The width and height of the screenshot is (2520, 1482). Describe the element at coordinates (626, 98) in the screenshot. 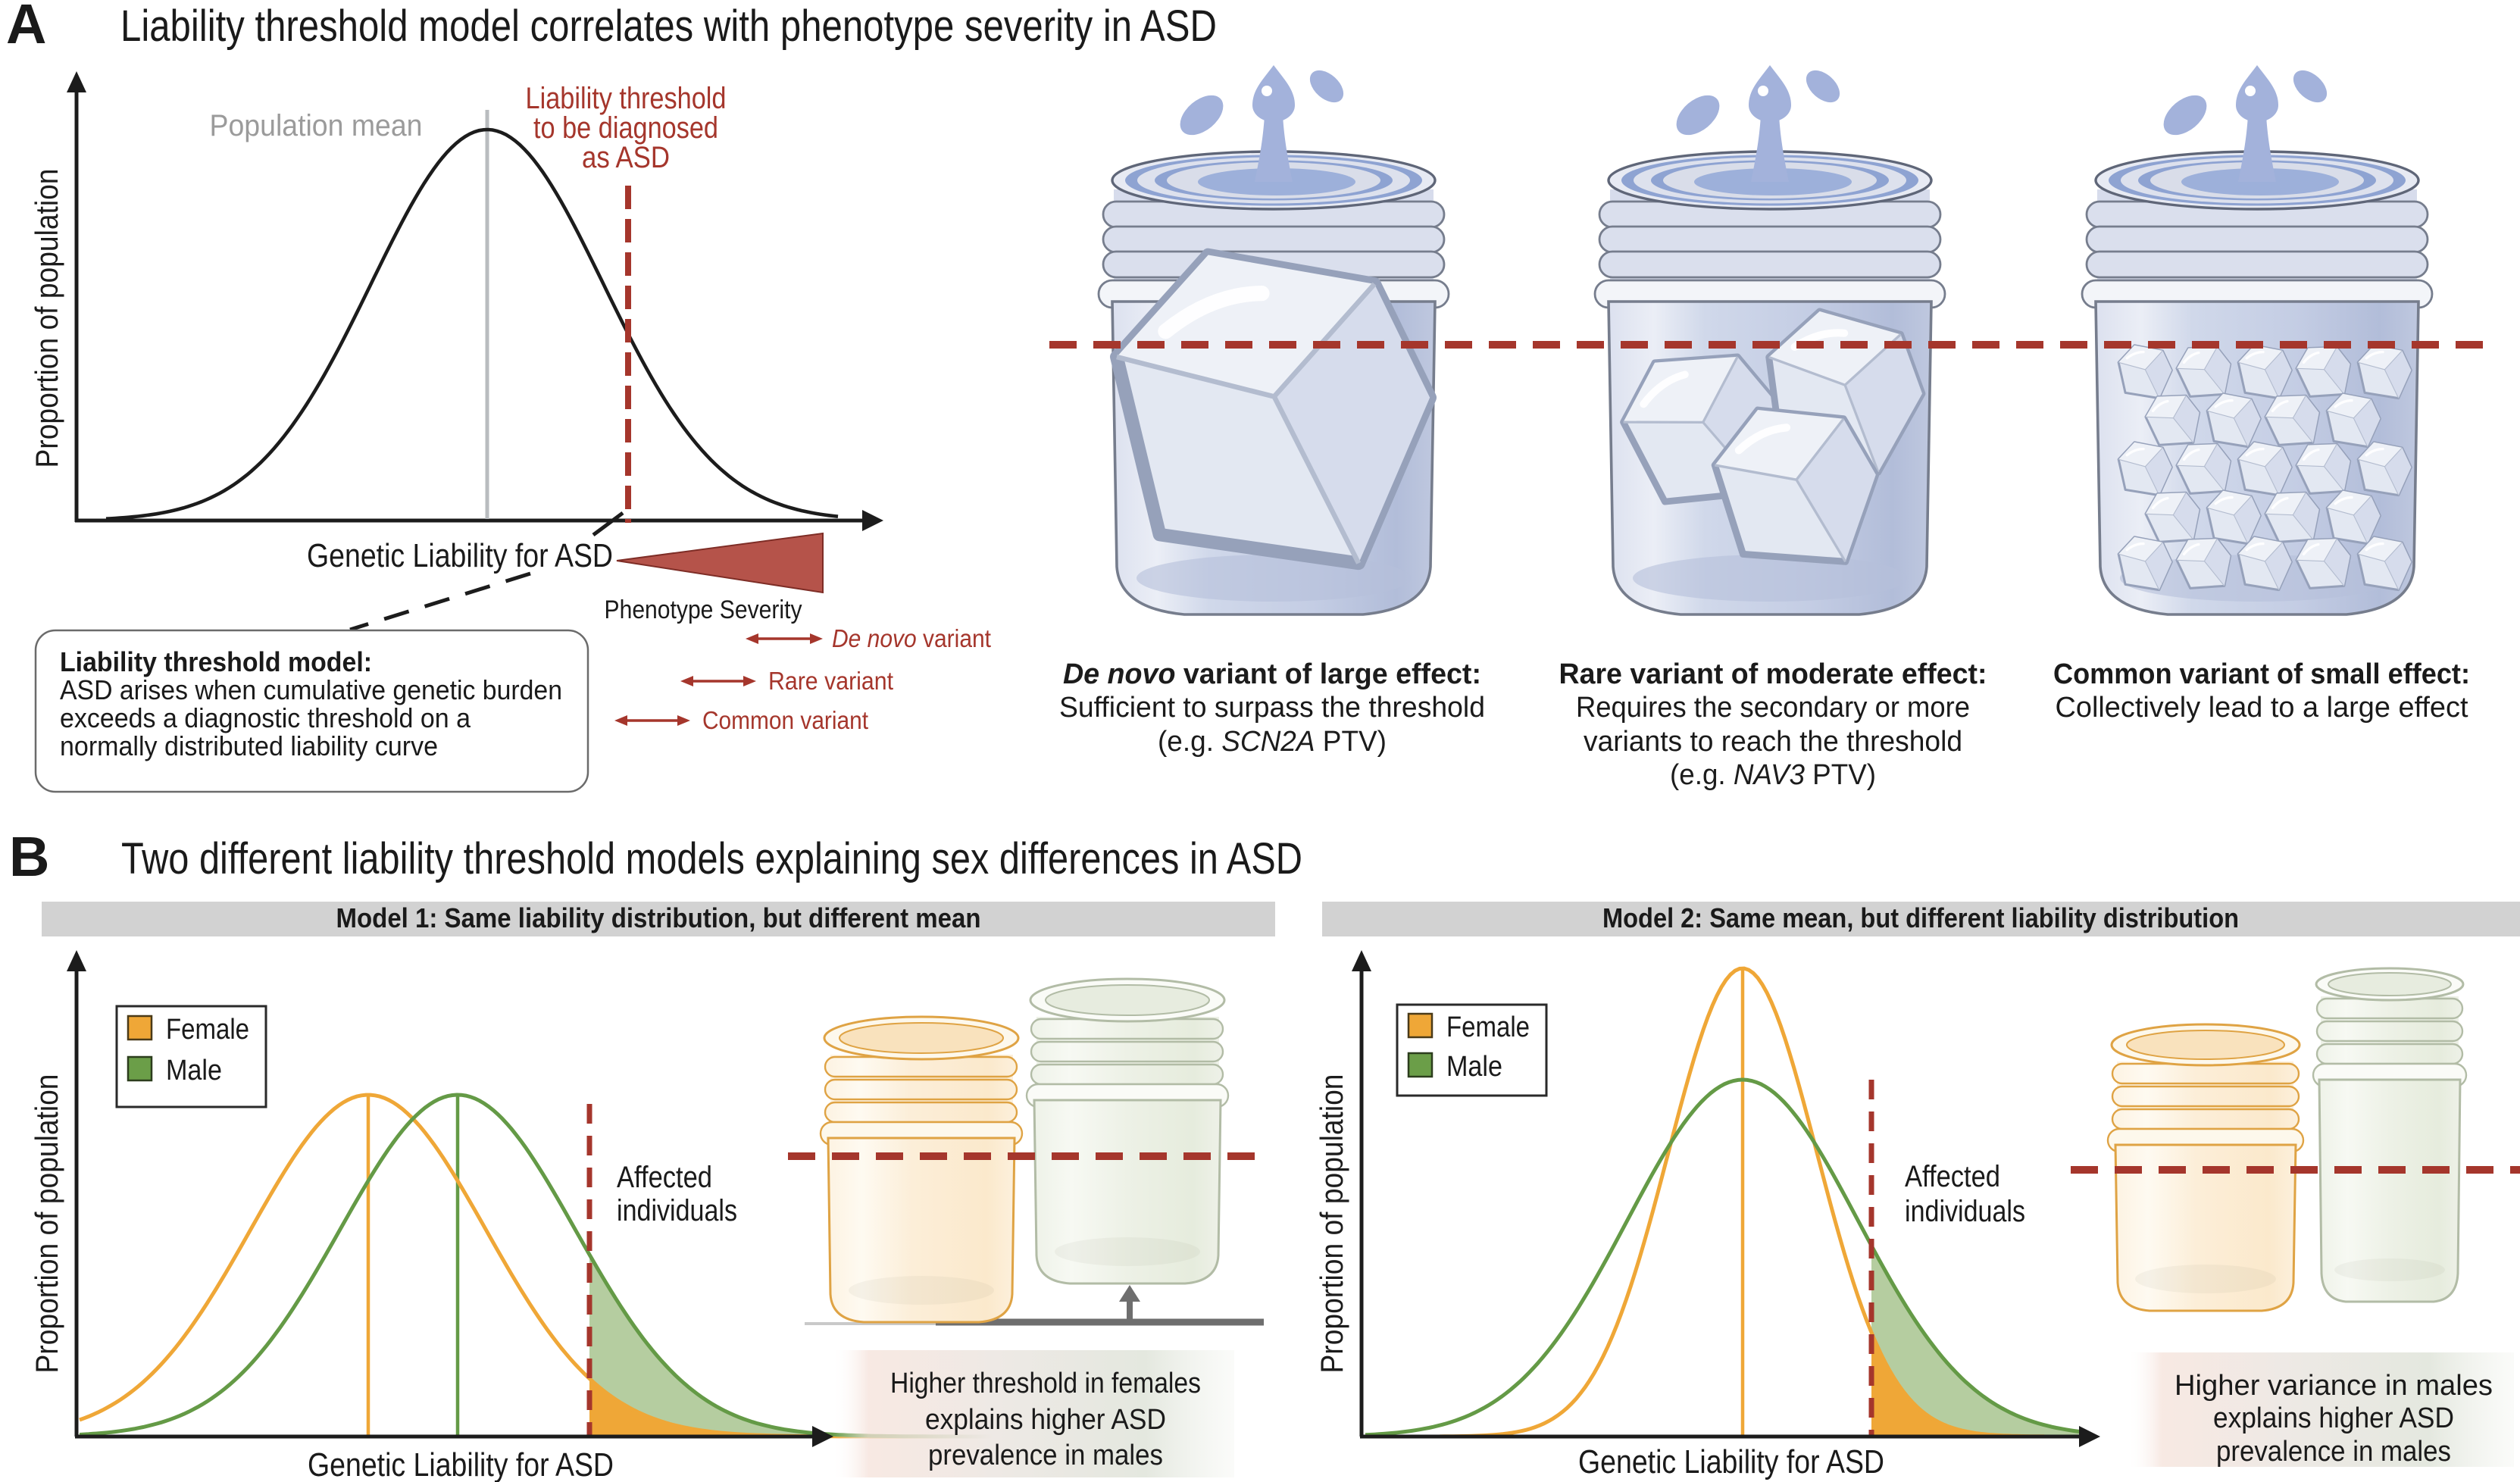

I see `svg-text: Liability threshold` at that location.